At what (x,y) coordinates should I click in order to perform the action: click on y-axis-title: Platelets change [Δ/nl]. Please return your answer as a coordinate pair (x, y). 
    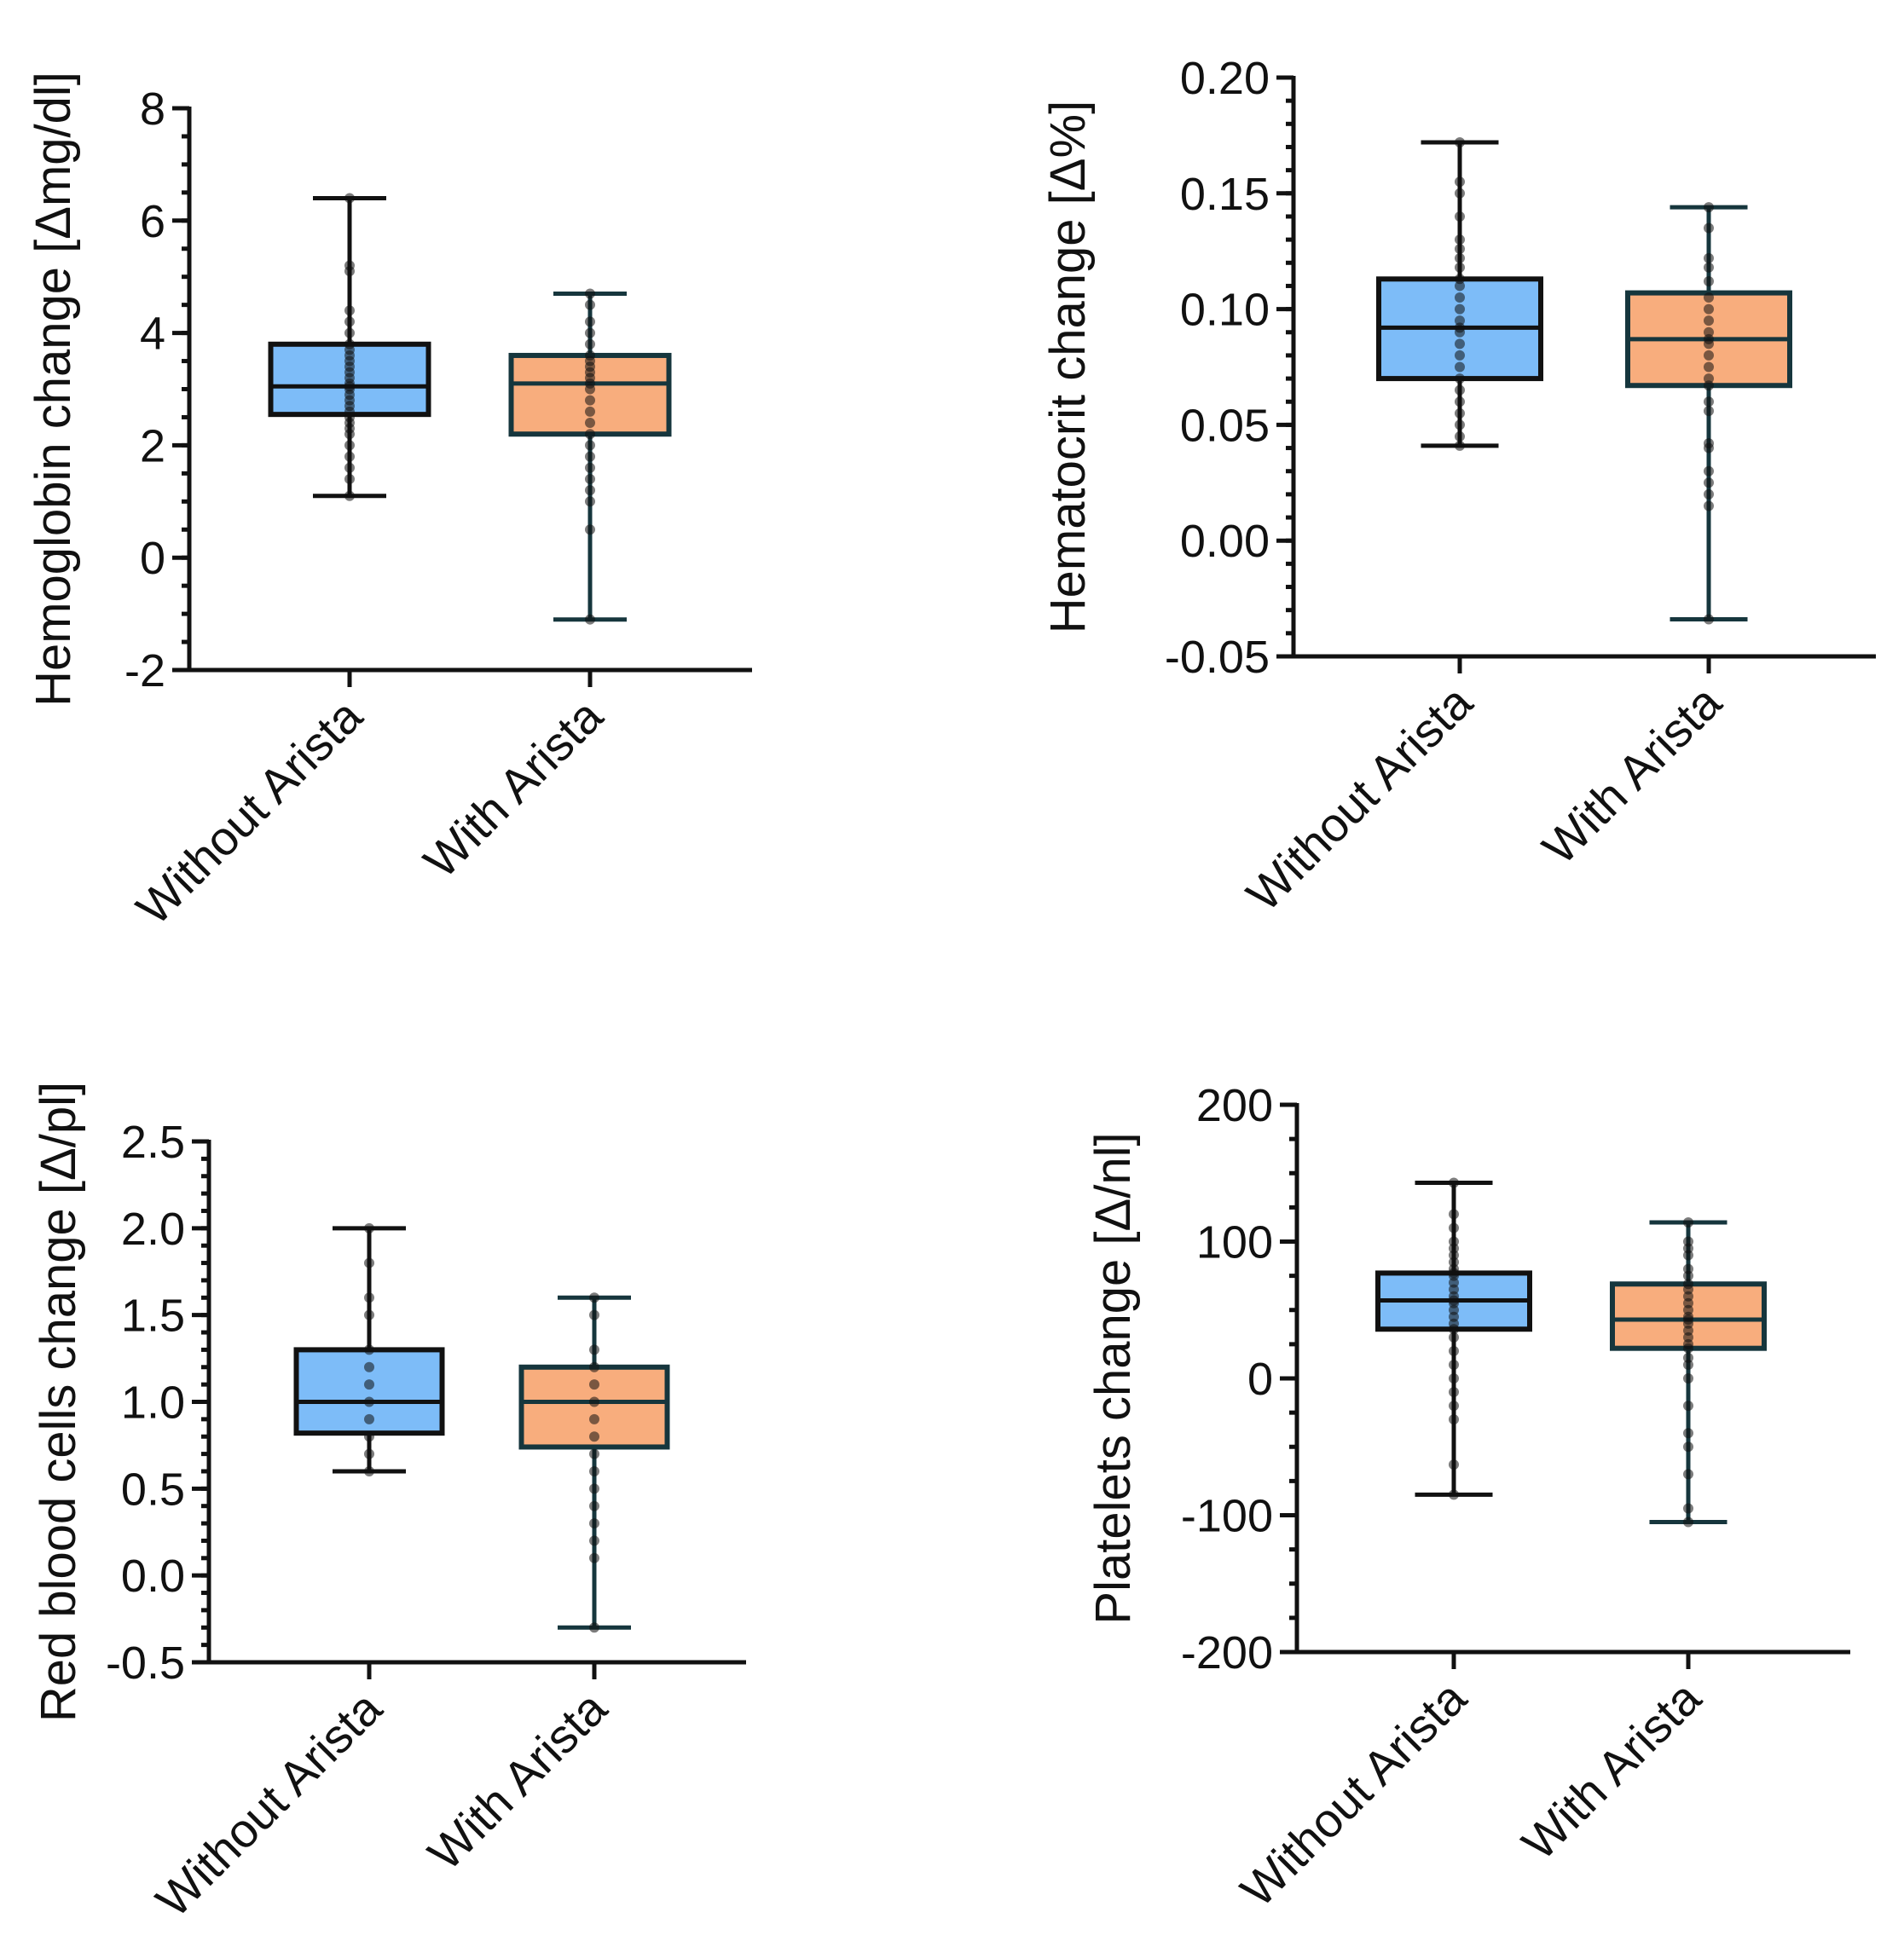
    Looking at the image, I should click on (1113, 1378).